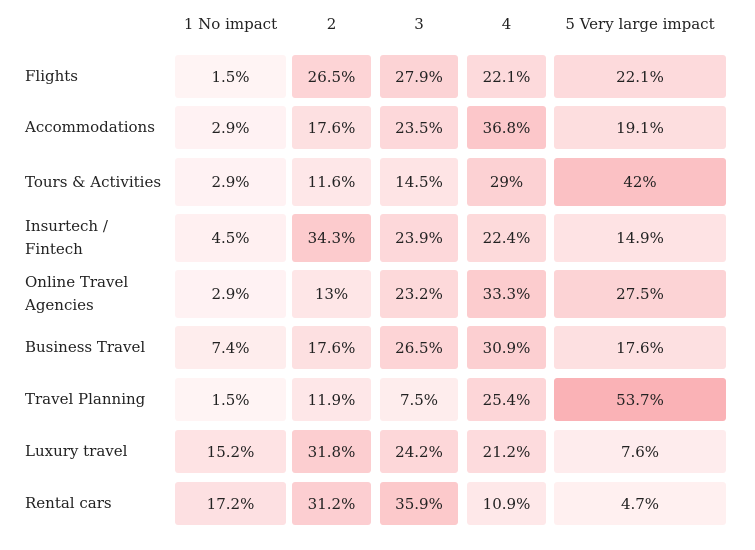  I want to click on heatmap-cell: 15.2%, so click(230, 451).